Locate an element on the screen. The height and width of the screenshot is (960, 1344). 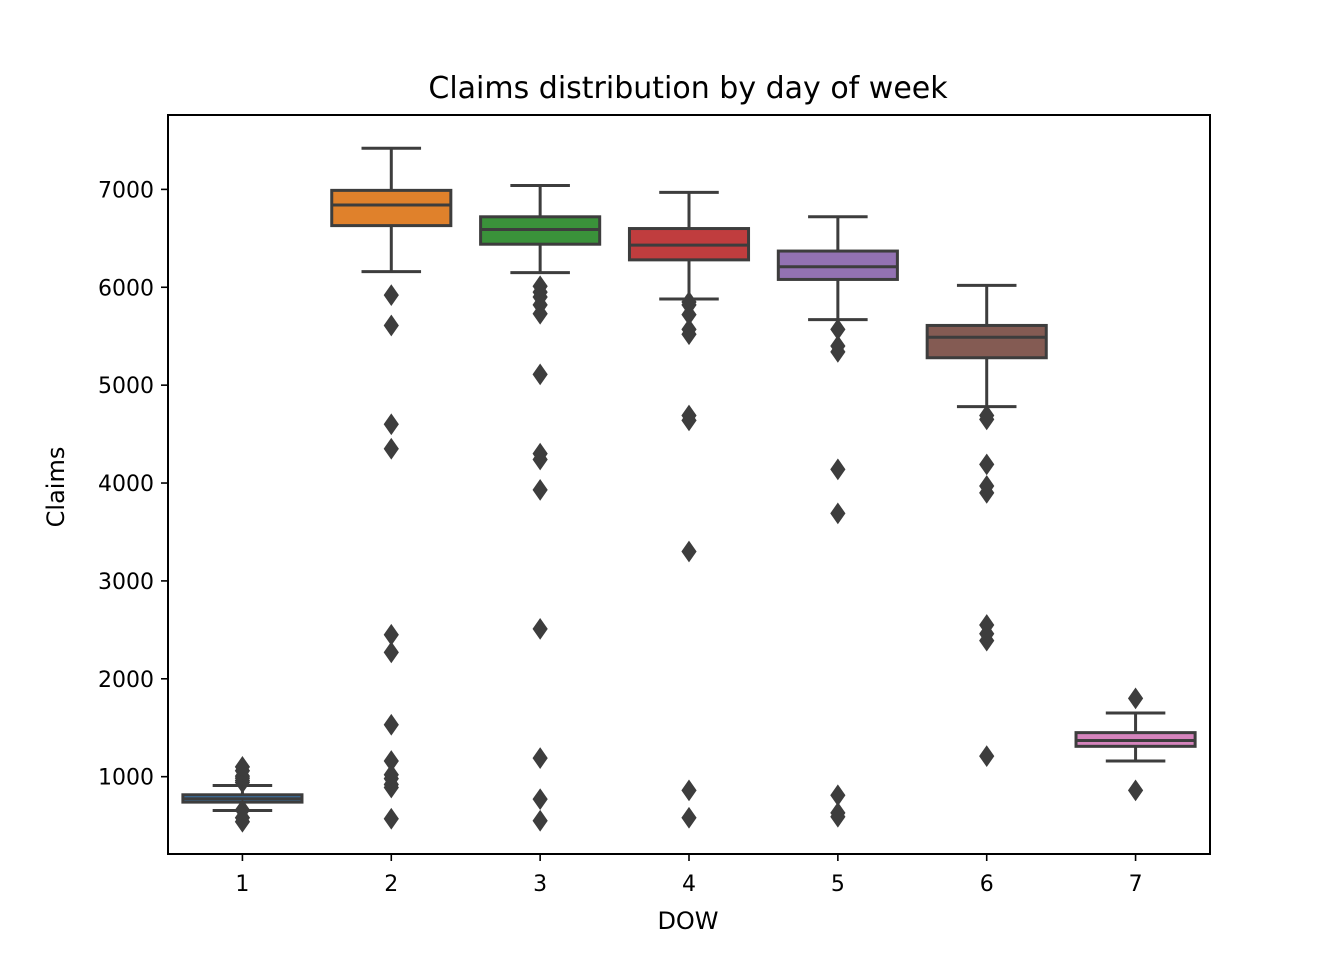
y-tick-label: 2000 is located at coordinates (126, 680).